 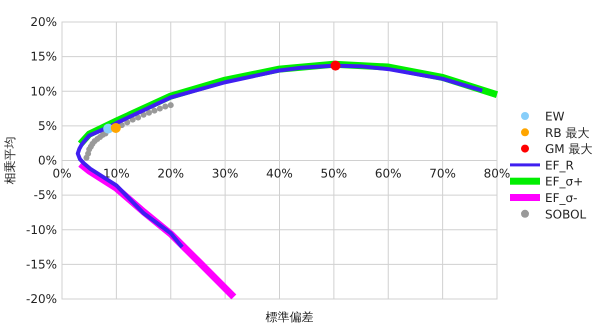 I want to click on y-tick-label: -5%, so click(x=45, y=195).